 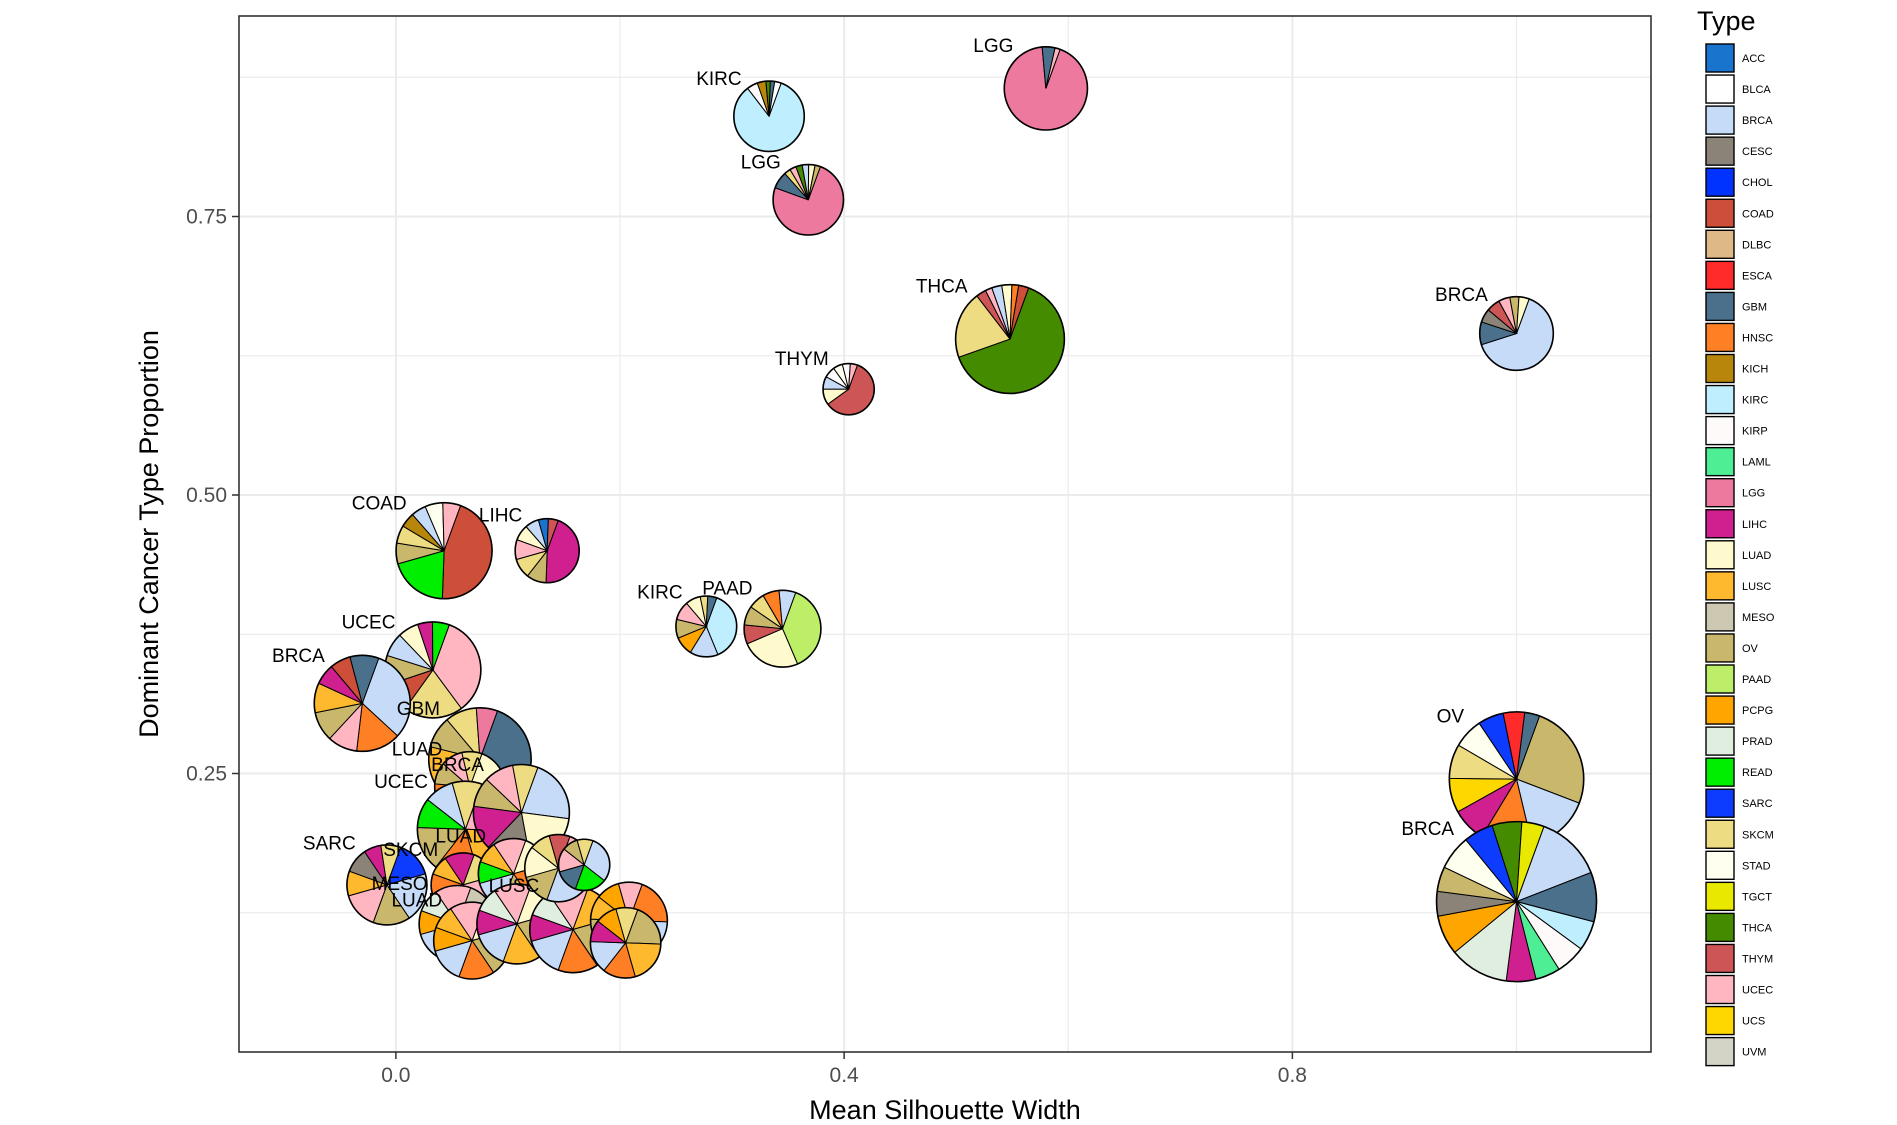 I want to click on legend-label: SKCM, so click(x=1758, y=835).